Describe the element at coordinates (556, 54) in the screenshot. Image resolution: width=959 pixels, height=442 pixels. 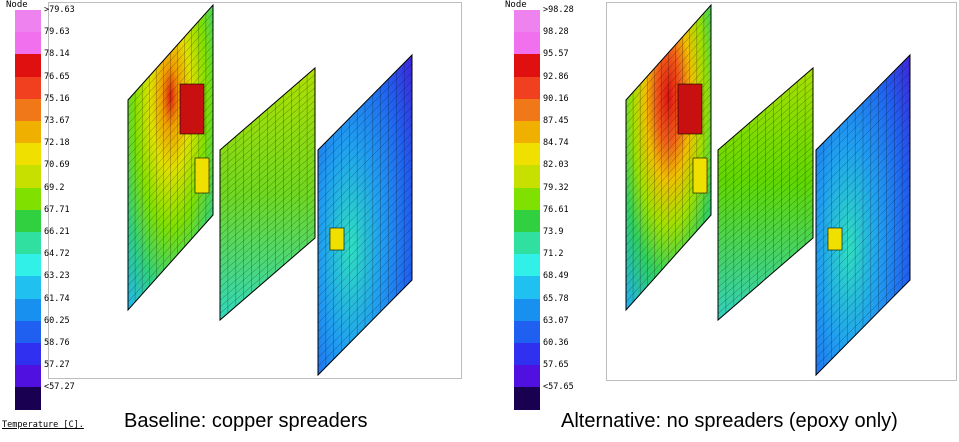
I see `legend-label: 95.57` at that location.